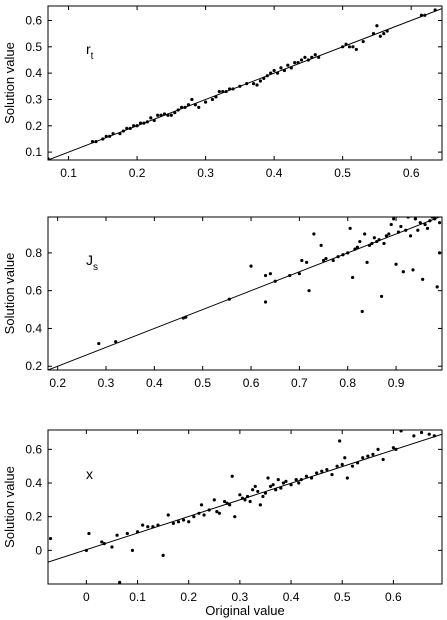 The image size is (447, 620). Describe the element at coordinates (33, 47) in the screenshot. I see `y-tick-label: 0.5` at that location.